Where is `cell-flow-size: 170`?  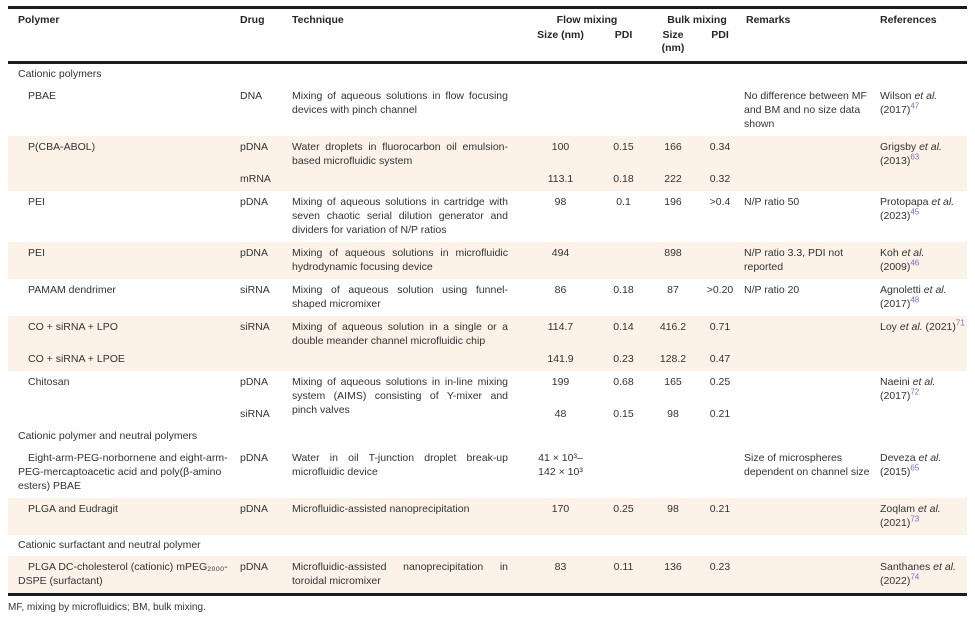 cell-flow-size: 170 is located at coordinates (560, 516).